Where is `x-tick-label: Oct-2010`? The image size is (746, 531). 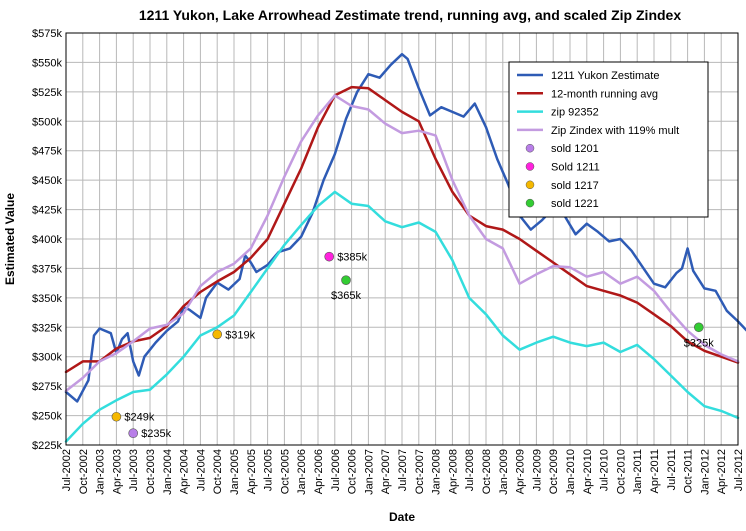
x-tick-label: Oct-2010 is located at coordinates (621, 471).